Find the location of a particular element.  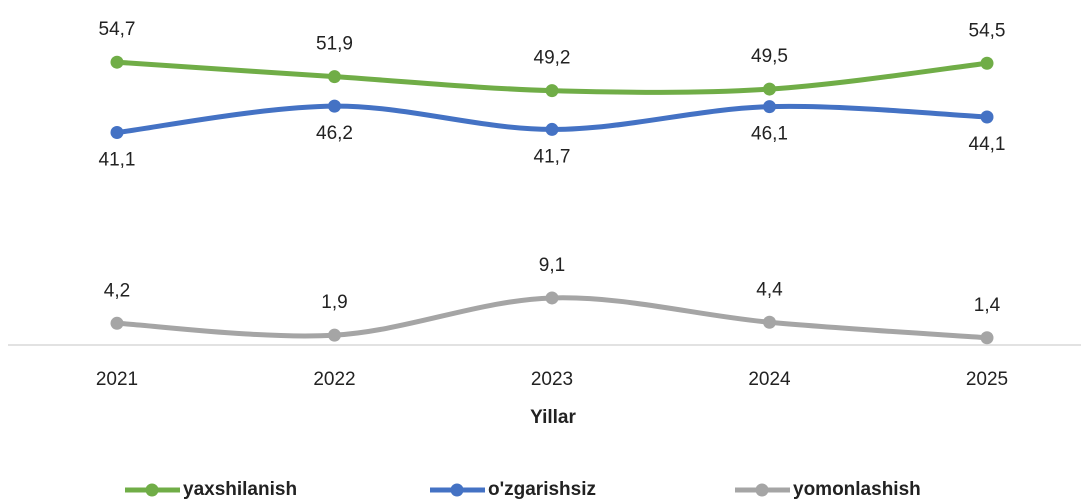

data-label: 46,1 is located at coordinates (769, 134).